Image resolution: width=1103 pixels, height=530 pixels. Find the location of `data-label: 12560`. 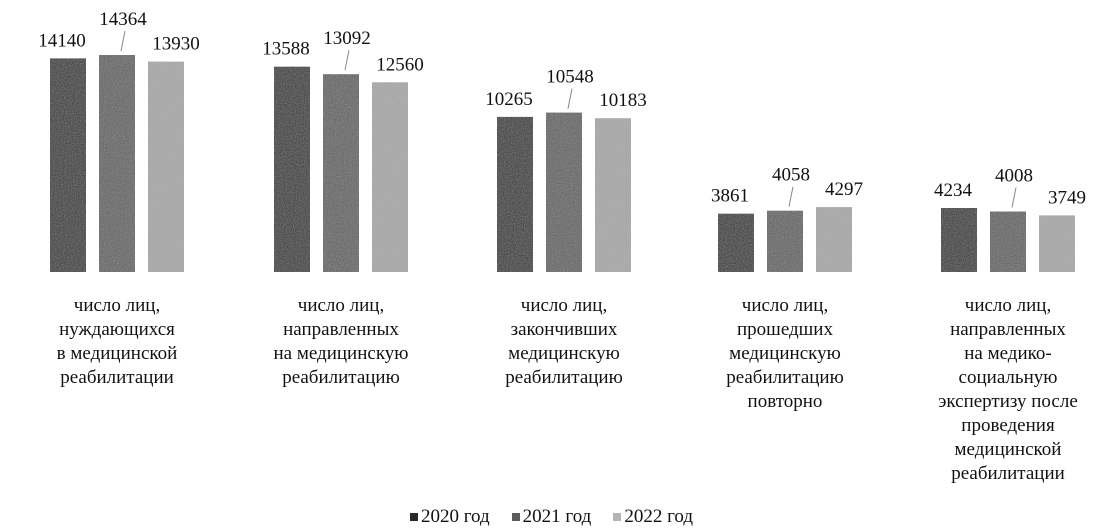

data-label: 12560 is located at coordinates (400, 64).